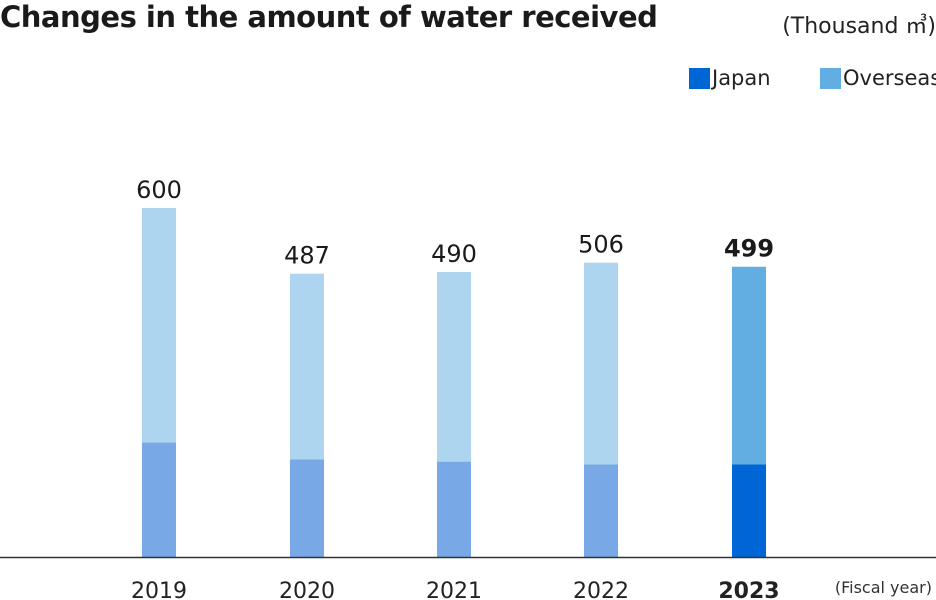  I want to click on chart-title: Changes in the amount of water received, so click(329, 17).